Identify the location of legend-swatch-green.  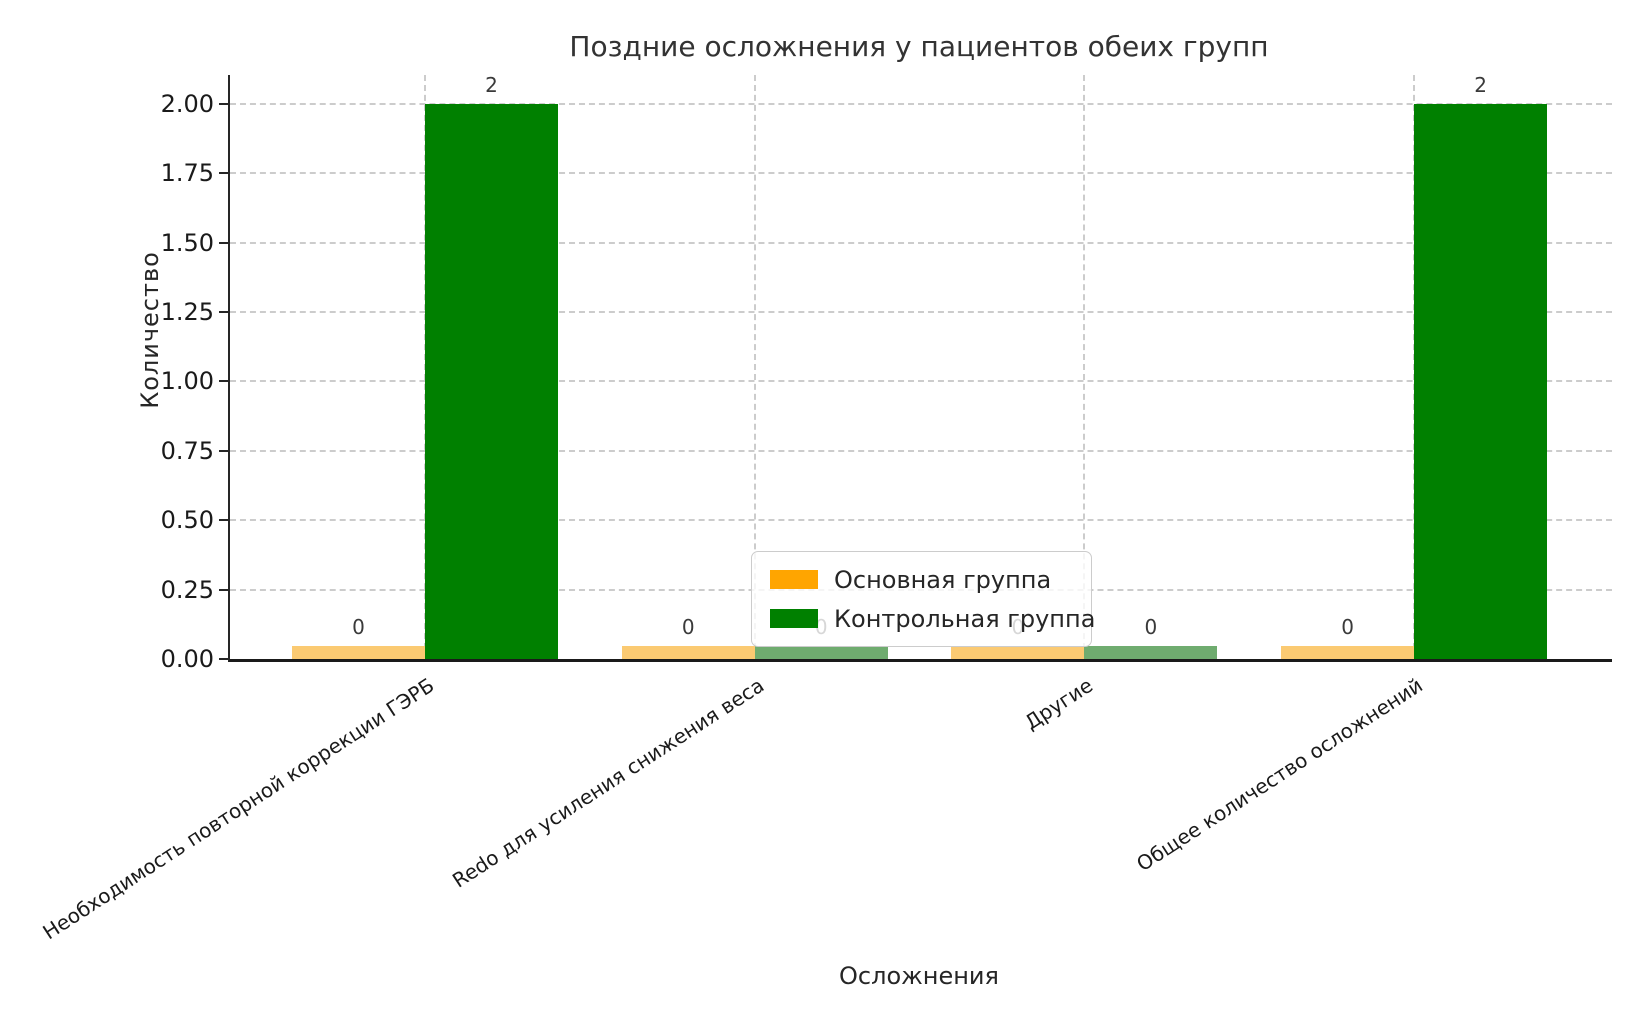
(794, 618).